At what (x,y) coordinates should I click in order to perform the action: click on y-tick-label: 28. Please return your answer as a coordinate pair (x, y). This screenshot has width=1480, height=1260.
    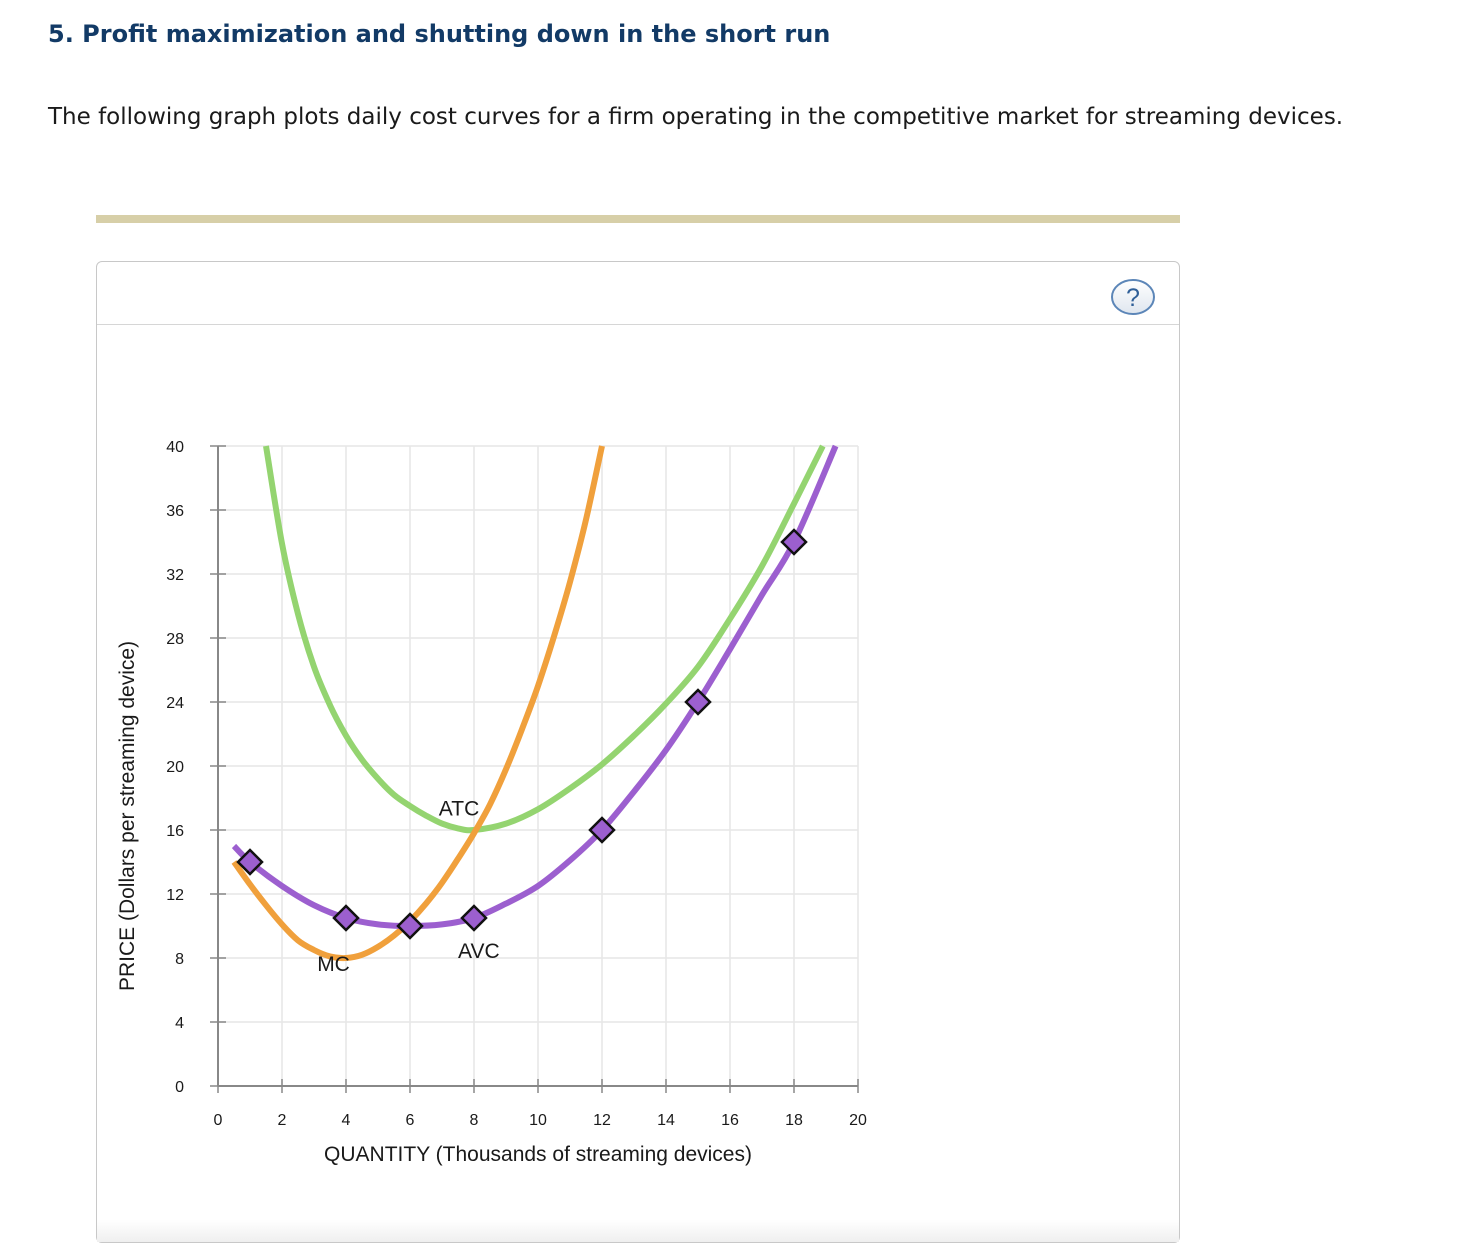
    Looking at the image, I should click on (175, 639).